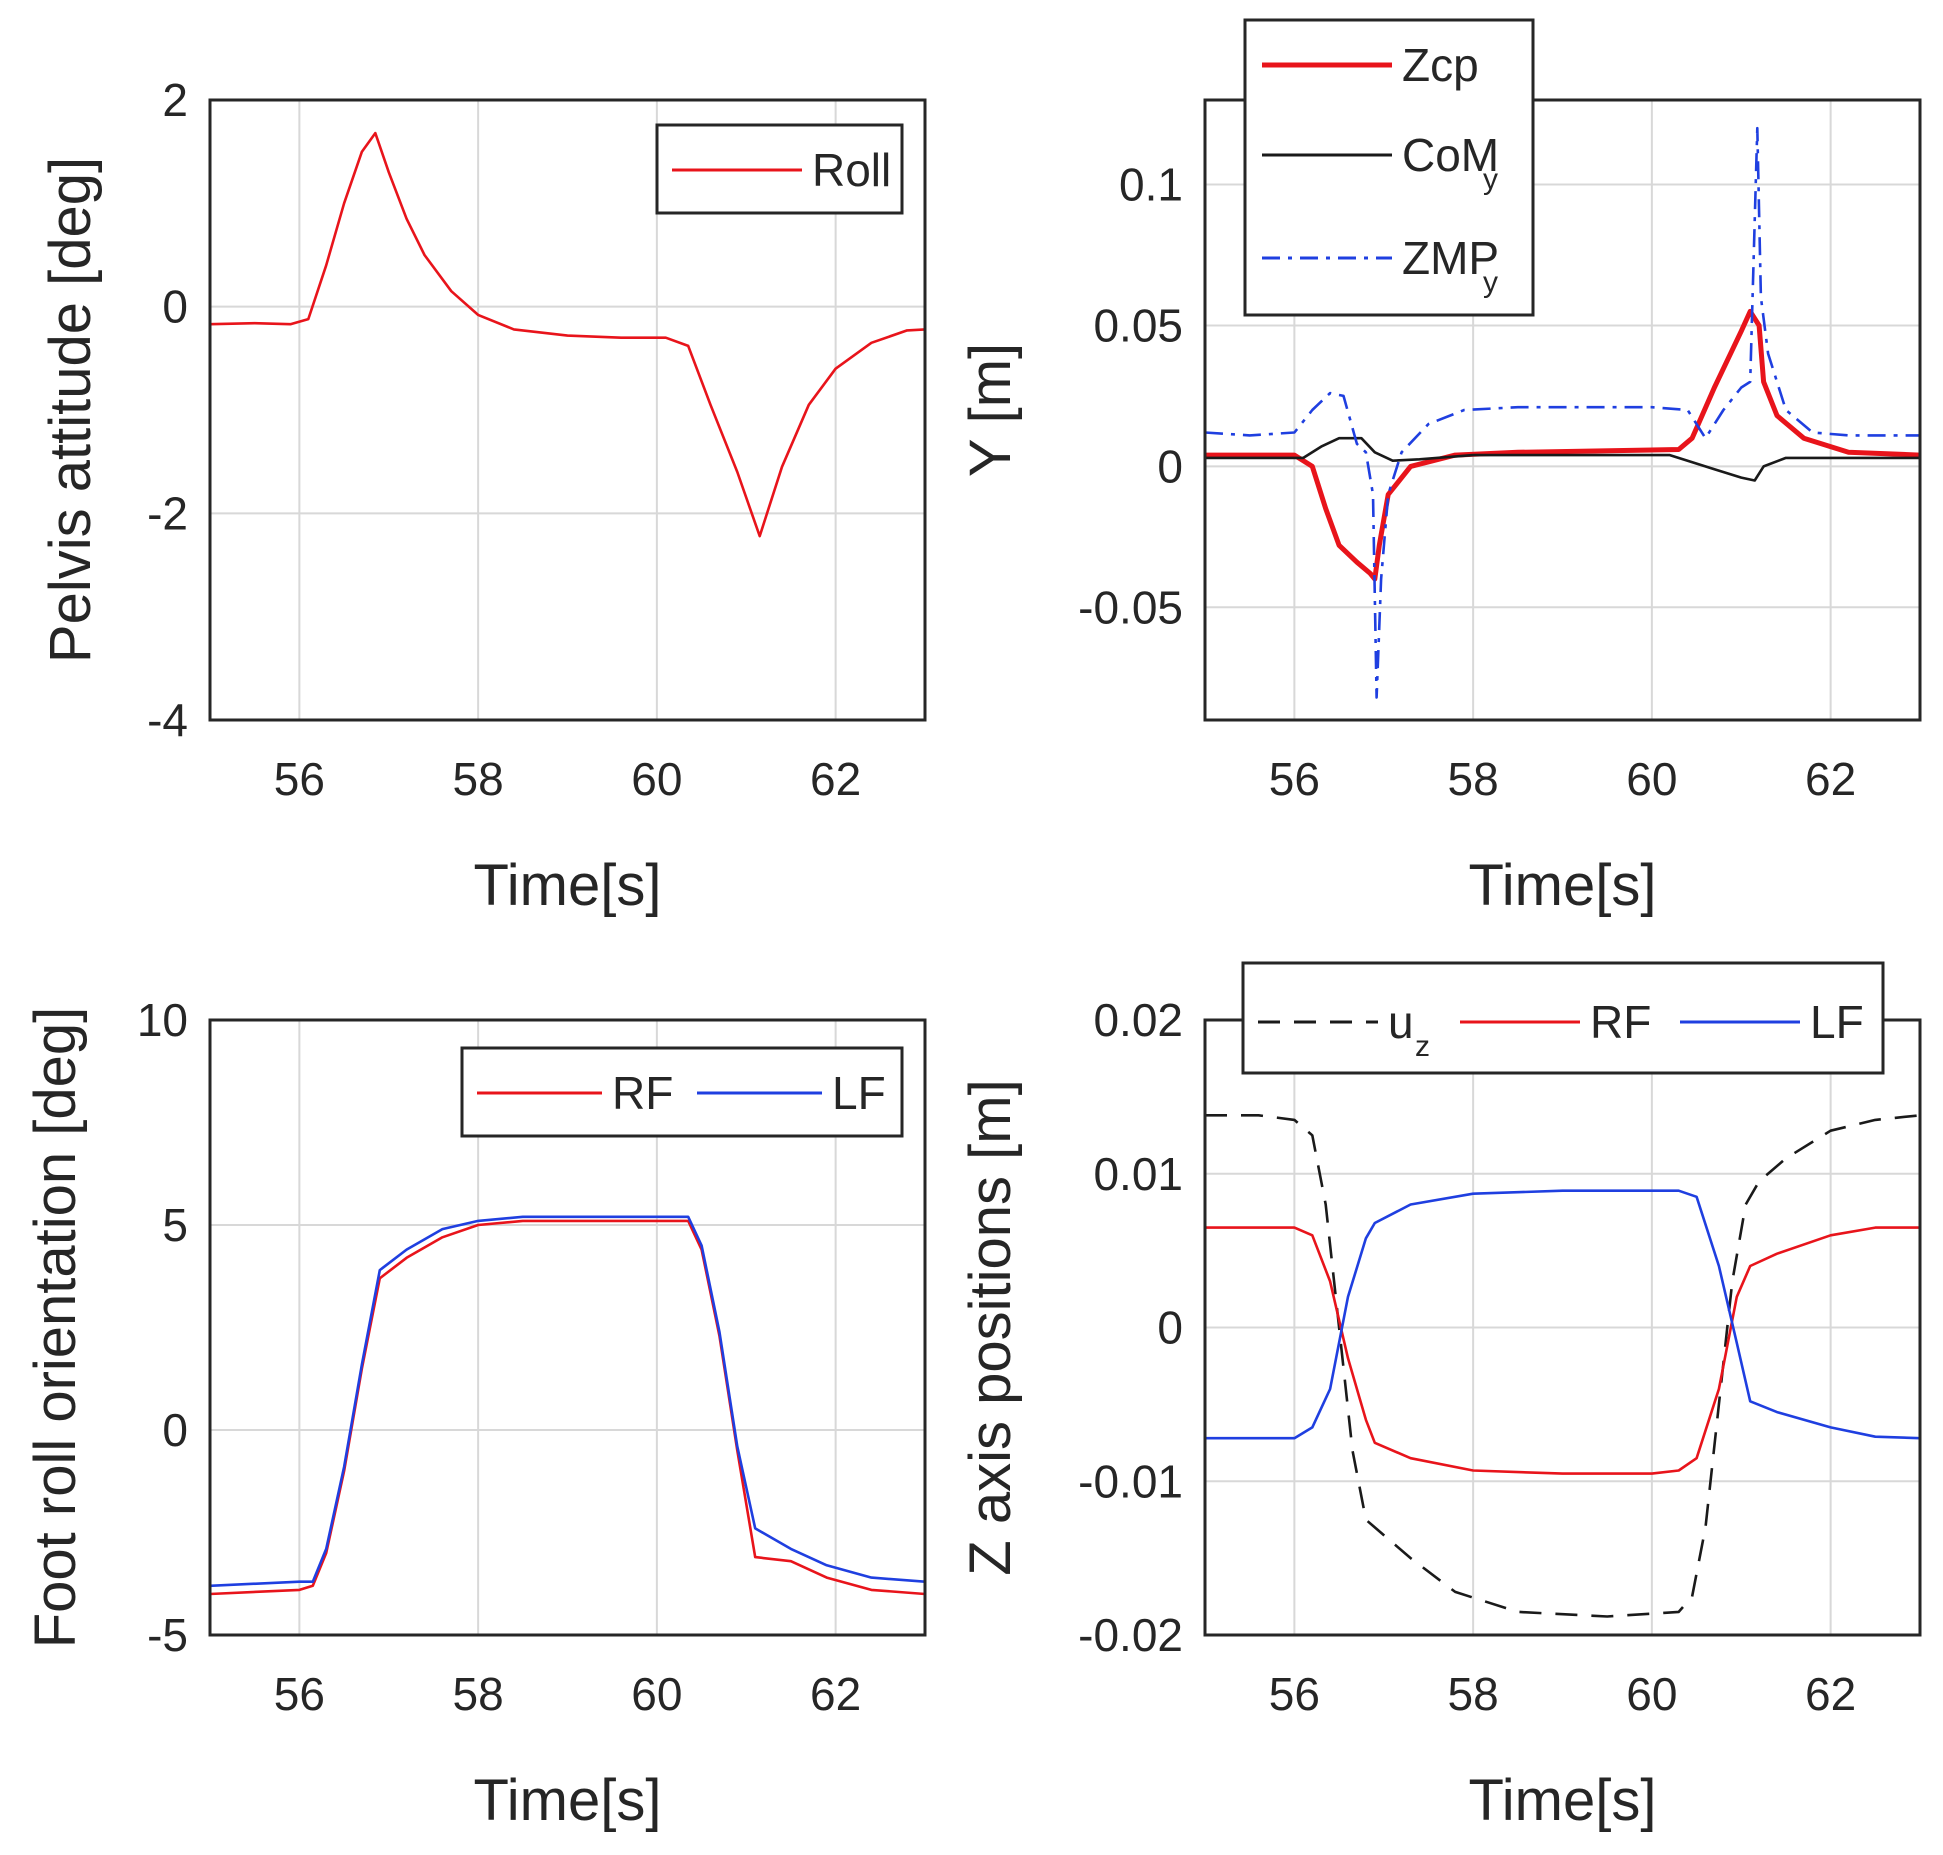 The width and height of the screenshot is (1943, 1855). I want to click on y-tick-label: -2, so click(167, 513).